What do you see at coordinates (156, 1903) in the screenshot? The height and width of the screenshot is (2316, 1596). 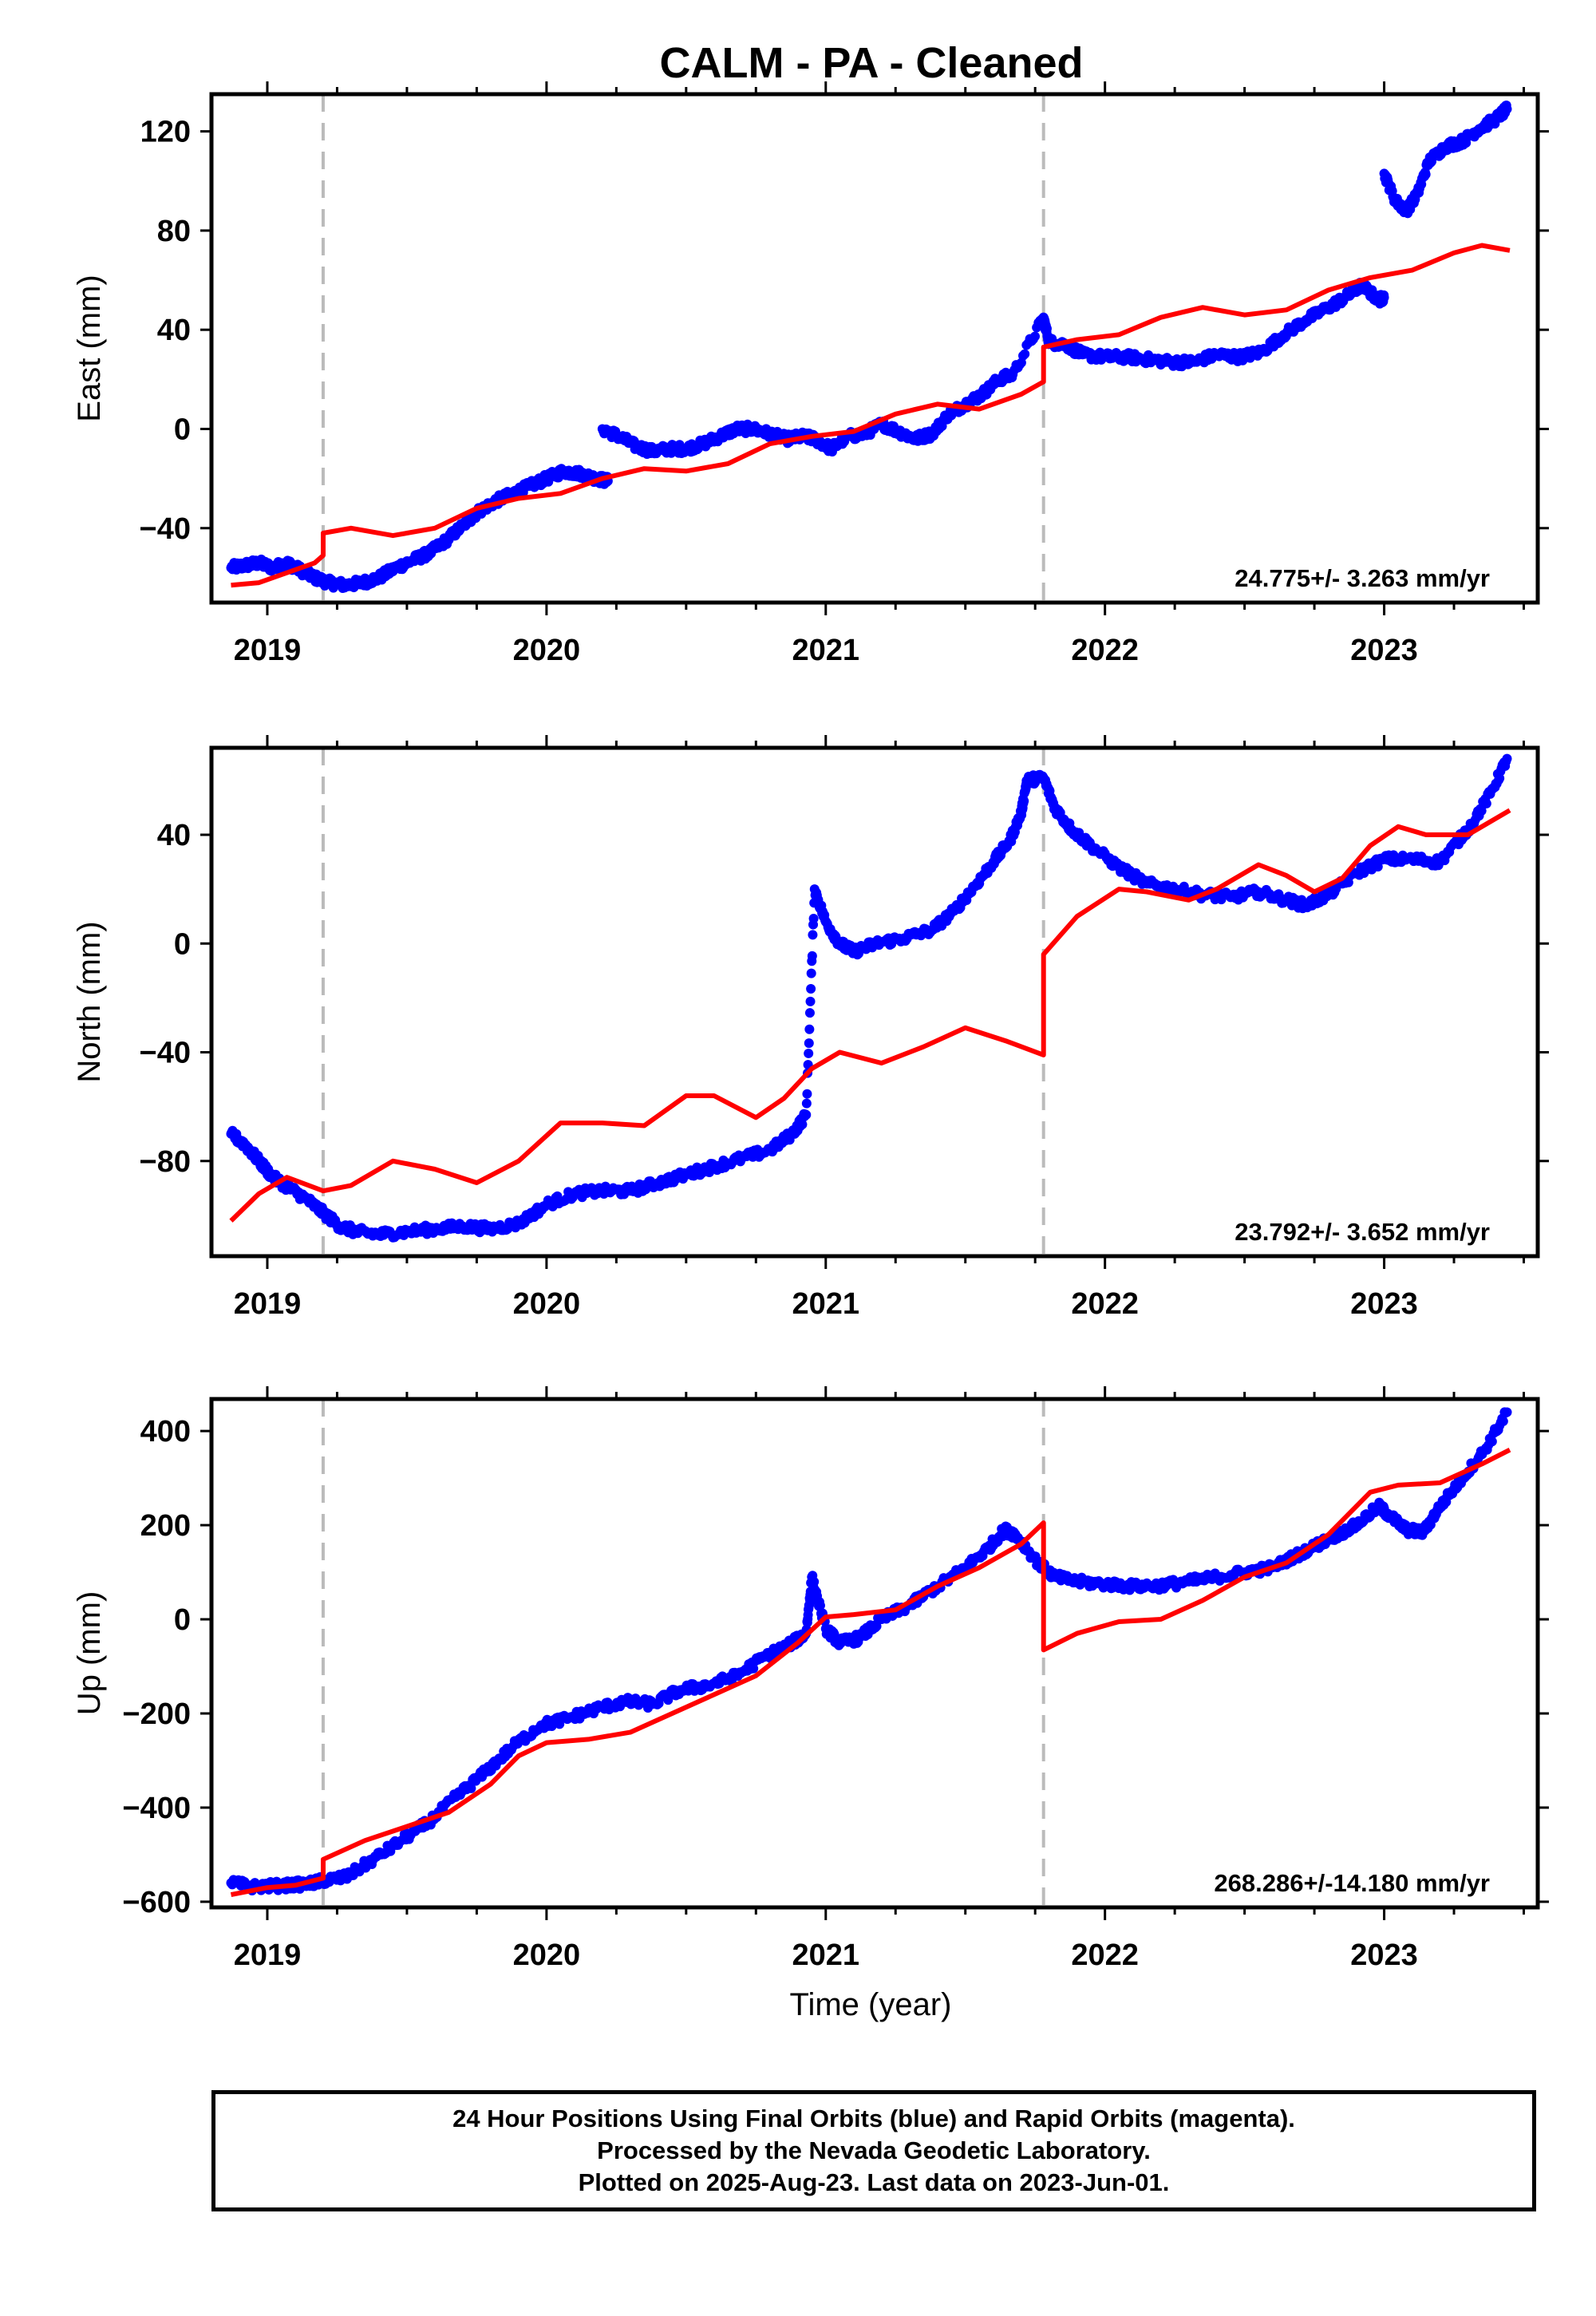 I see `y-tick-label: −600` at bounding box center [156, 1903].